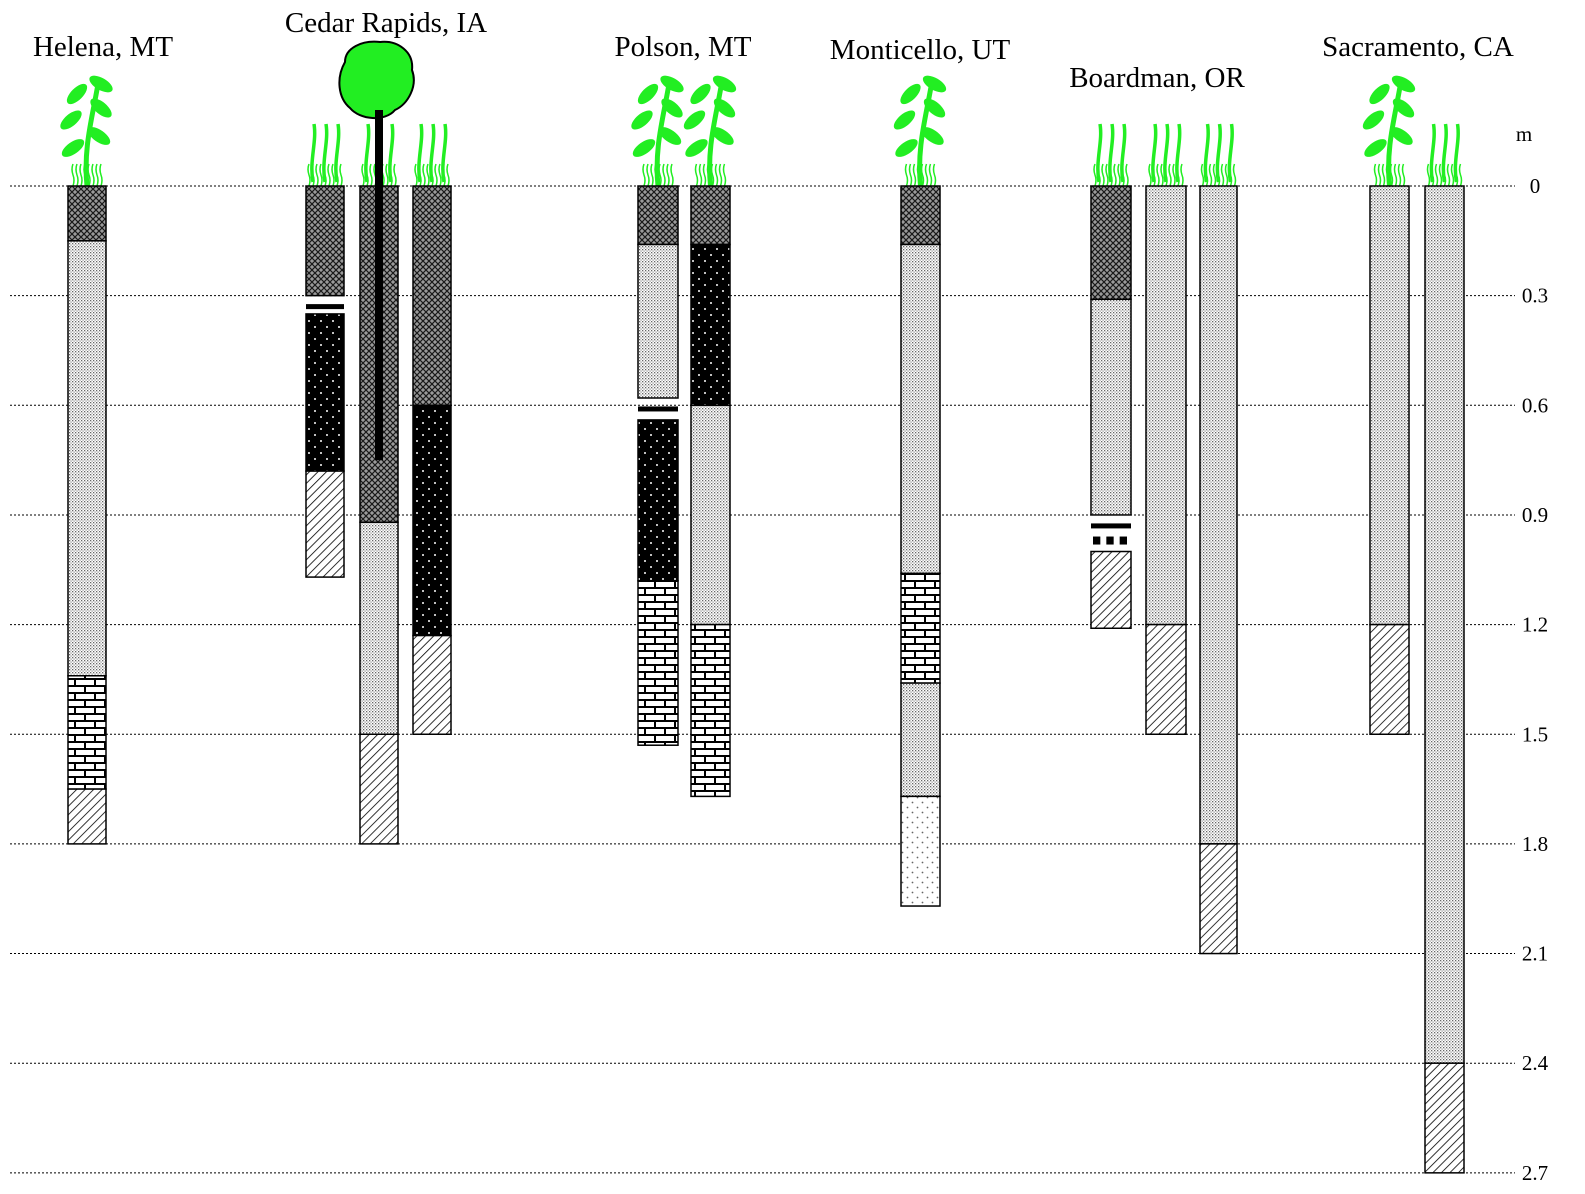 The width and height of the screenshot is (1585, 1194). I want to click on site-label: Boardman, OR, so click(1157, 78).